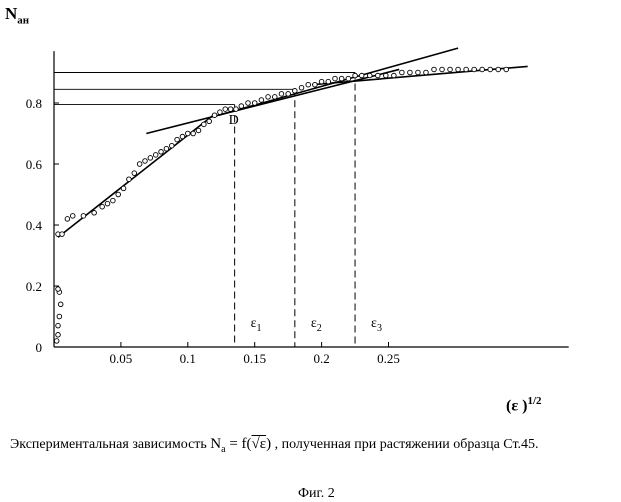 The height and width of the screenshot is (502, 621). Describe the element at coordinates (34, 286) in the screenshot. I see `y-tick-label: 0.2` at that location.